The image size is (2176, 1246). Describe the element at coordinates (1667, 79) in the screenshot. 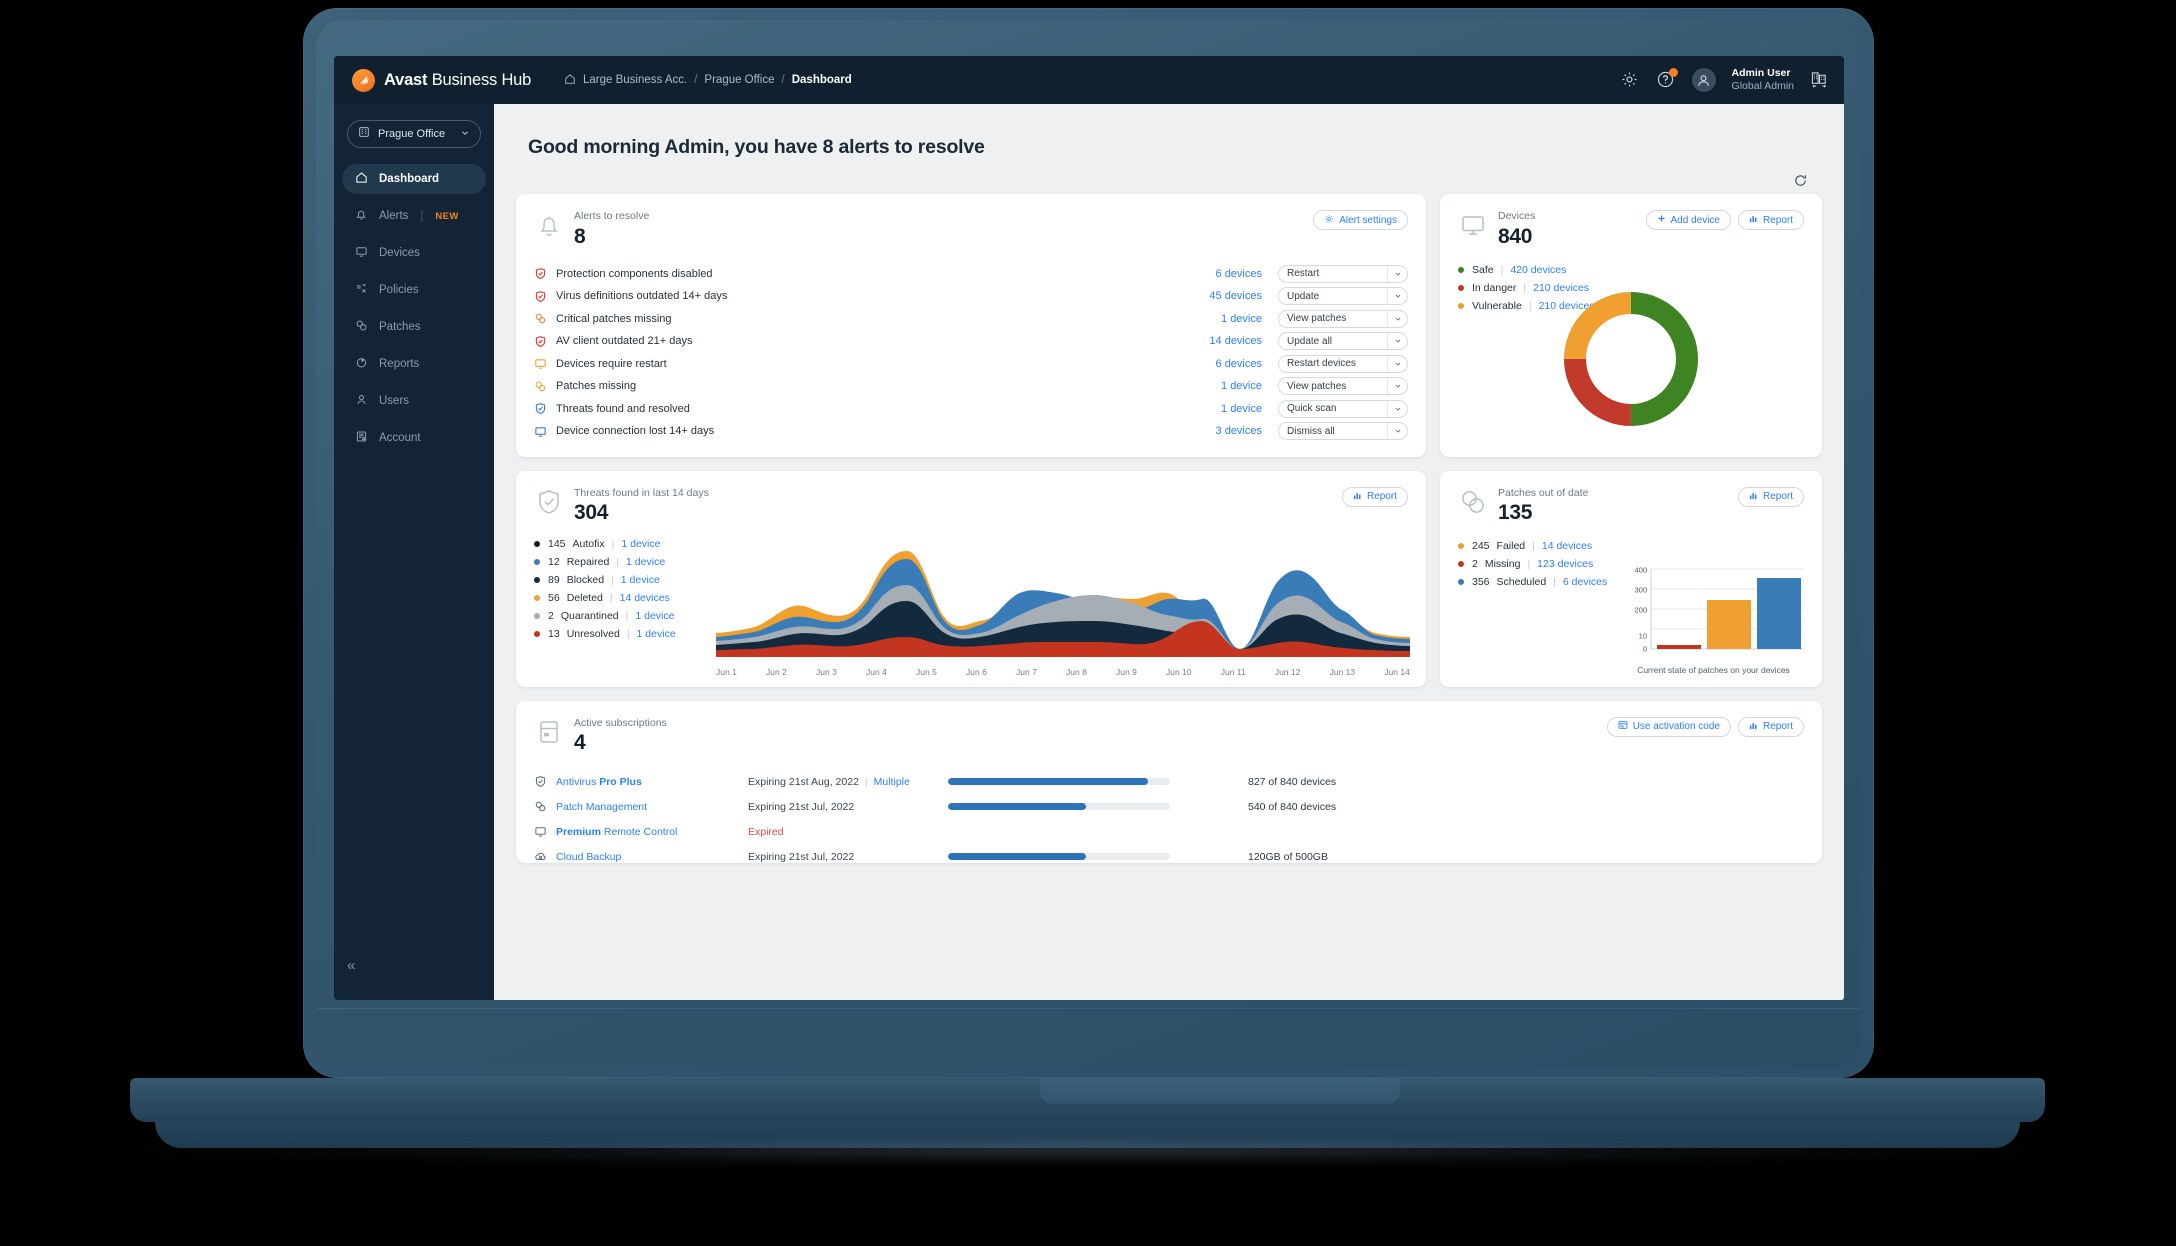

I see `help-icon` at that location.